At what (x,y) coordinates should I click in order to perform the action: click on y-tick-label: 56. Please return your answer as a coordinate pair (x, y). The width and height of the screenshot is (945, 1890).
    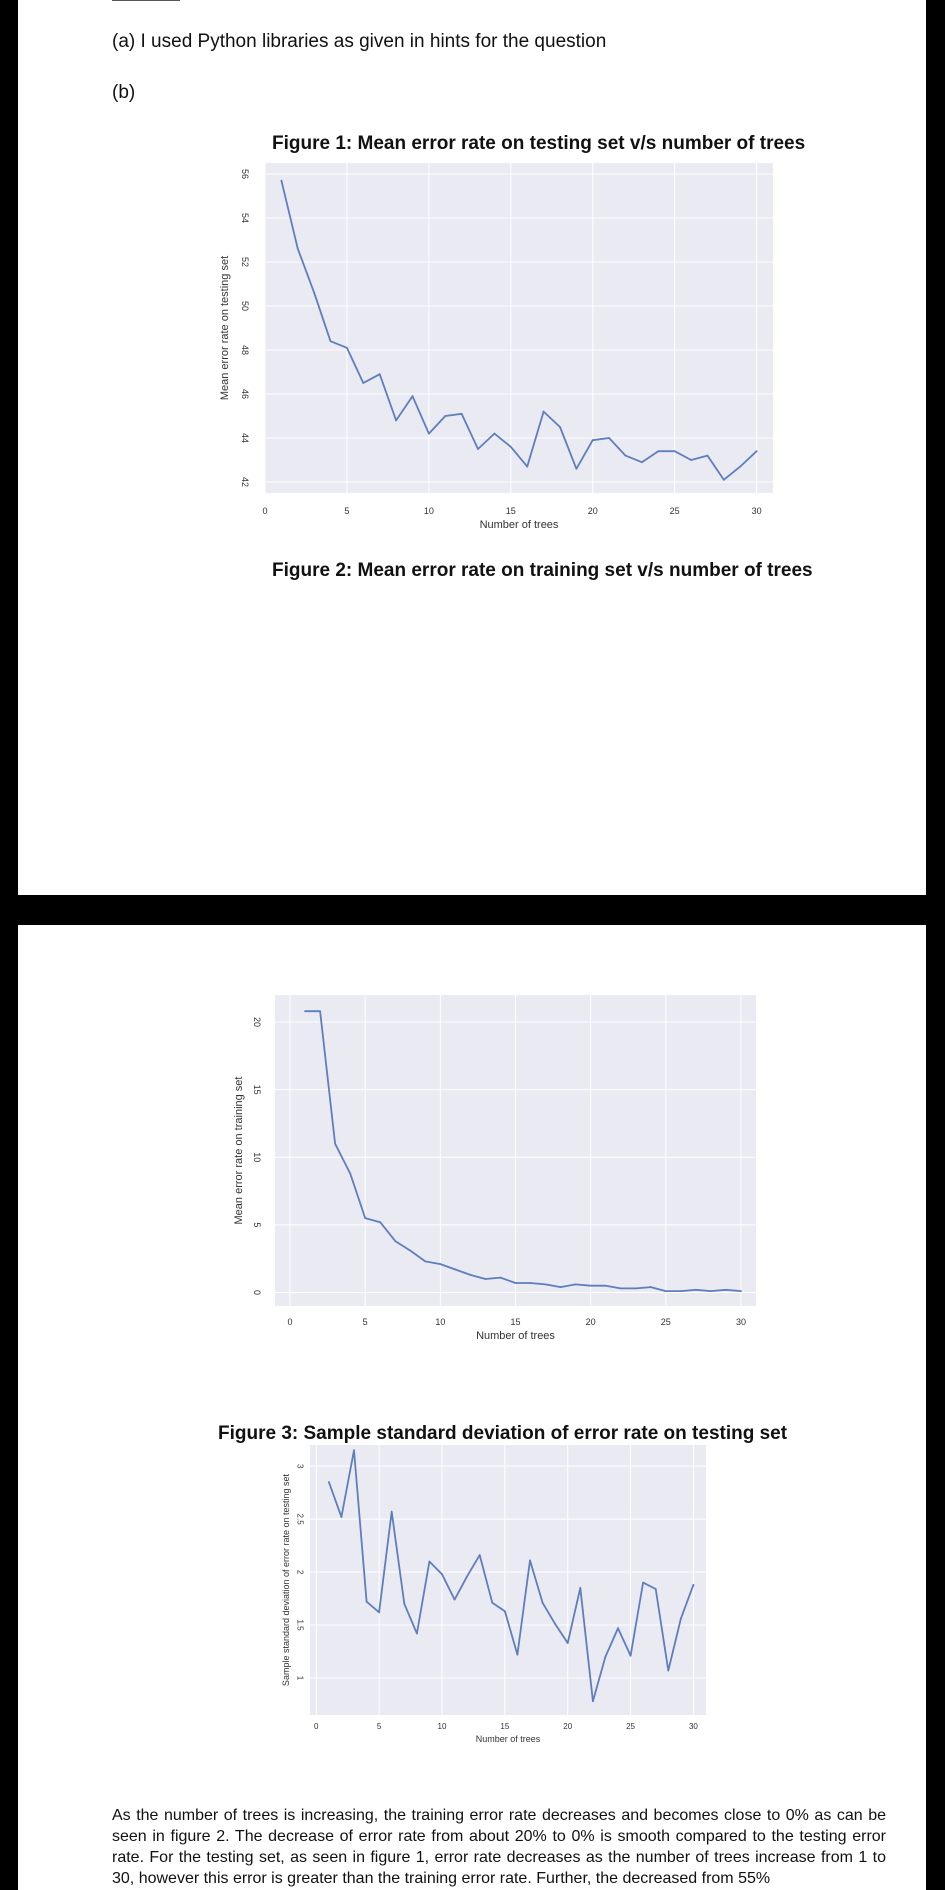
    Looking at the image, I should click on (245, 174).